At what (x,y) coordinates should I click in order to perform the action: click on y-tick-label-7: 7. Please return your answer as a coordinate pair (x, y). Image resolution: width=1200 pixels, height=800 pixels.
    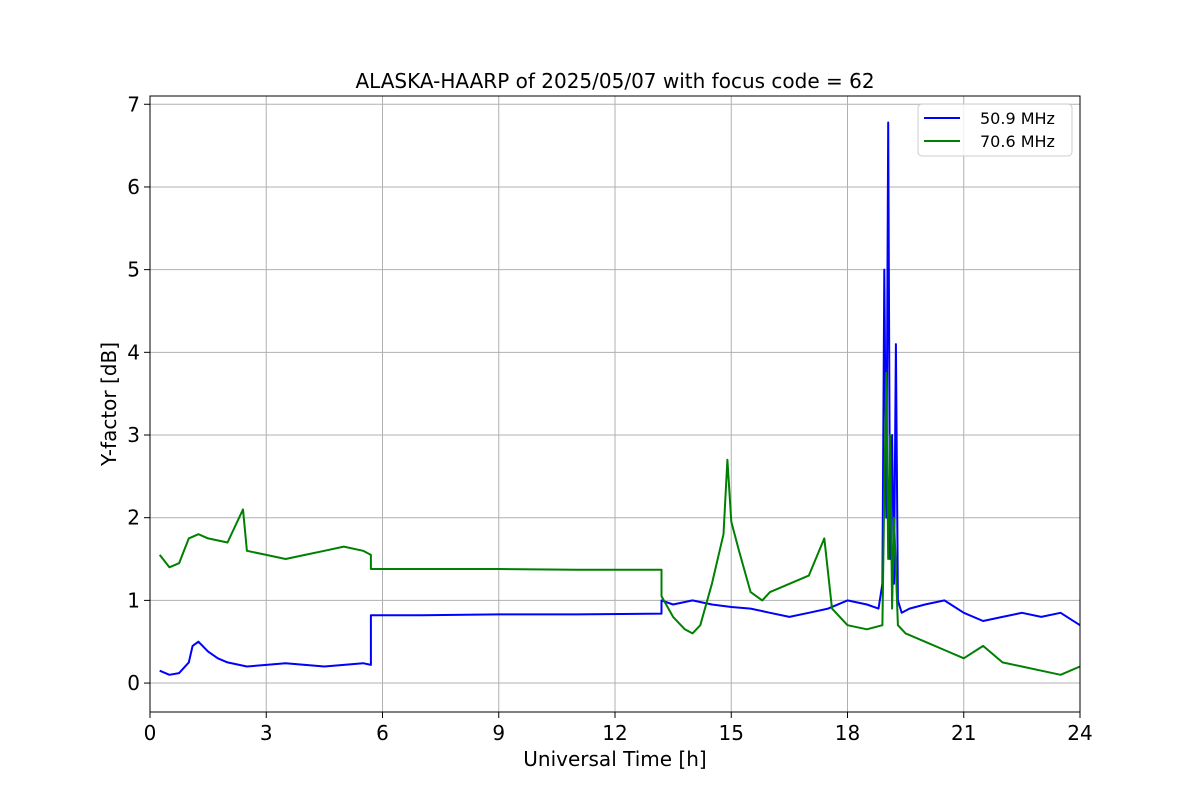
    Looking at the image, I should click on (133, 104).